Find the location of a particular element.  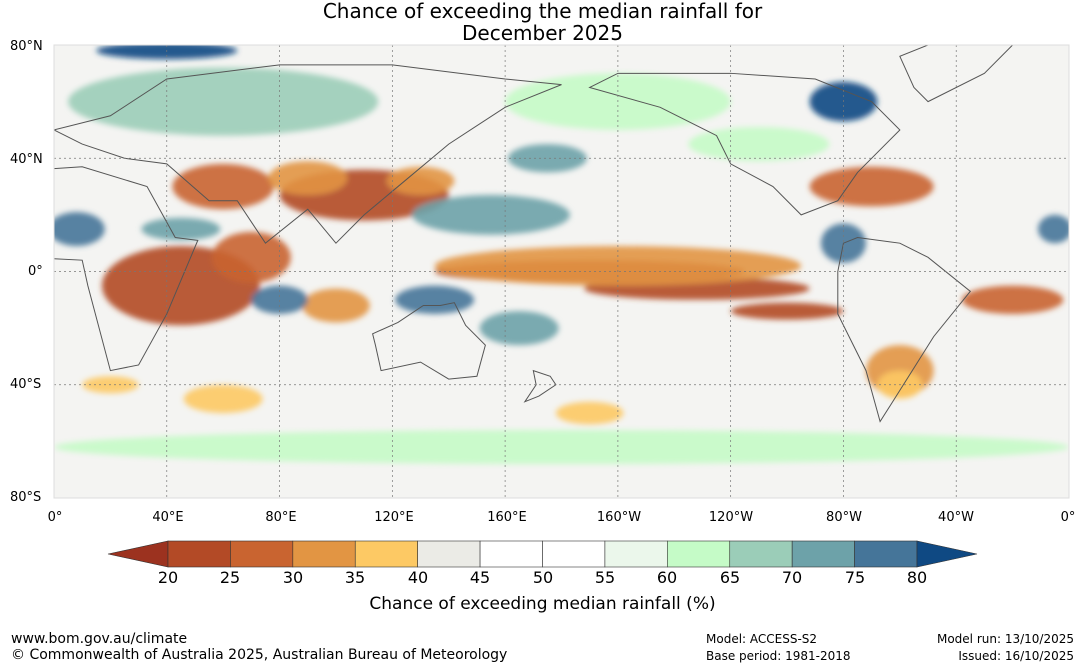

lon-label-0-east: 0° is located at coordinates (1068, 517).